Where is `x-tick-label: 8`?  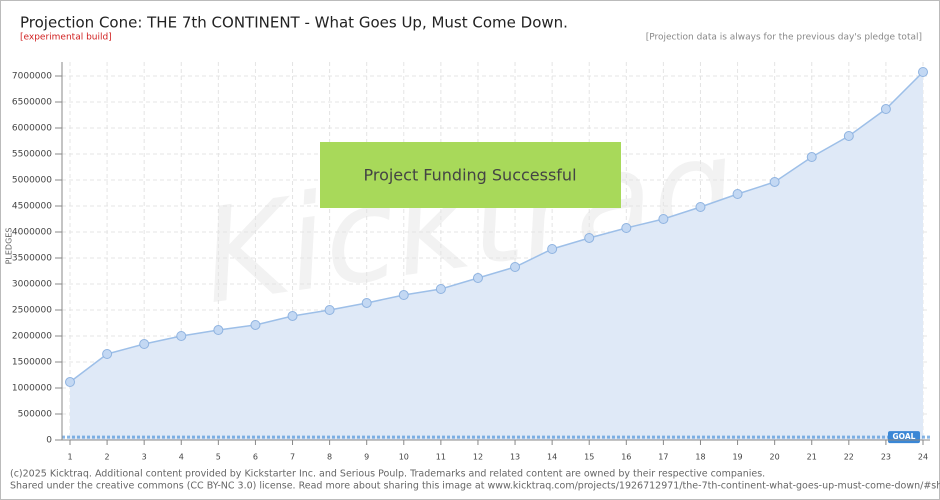
x-tick-label: 8 is located at coordinates (329, 457).